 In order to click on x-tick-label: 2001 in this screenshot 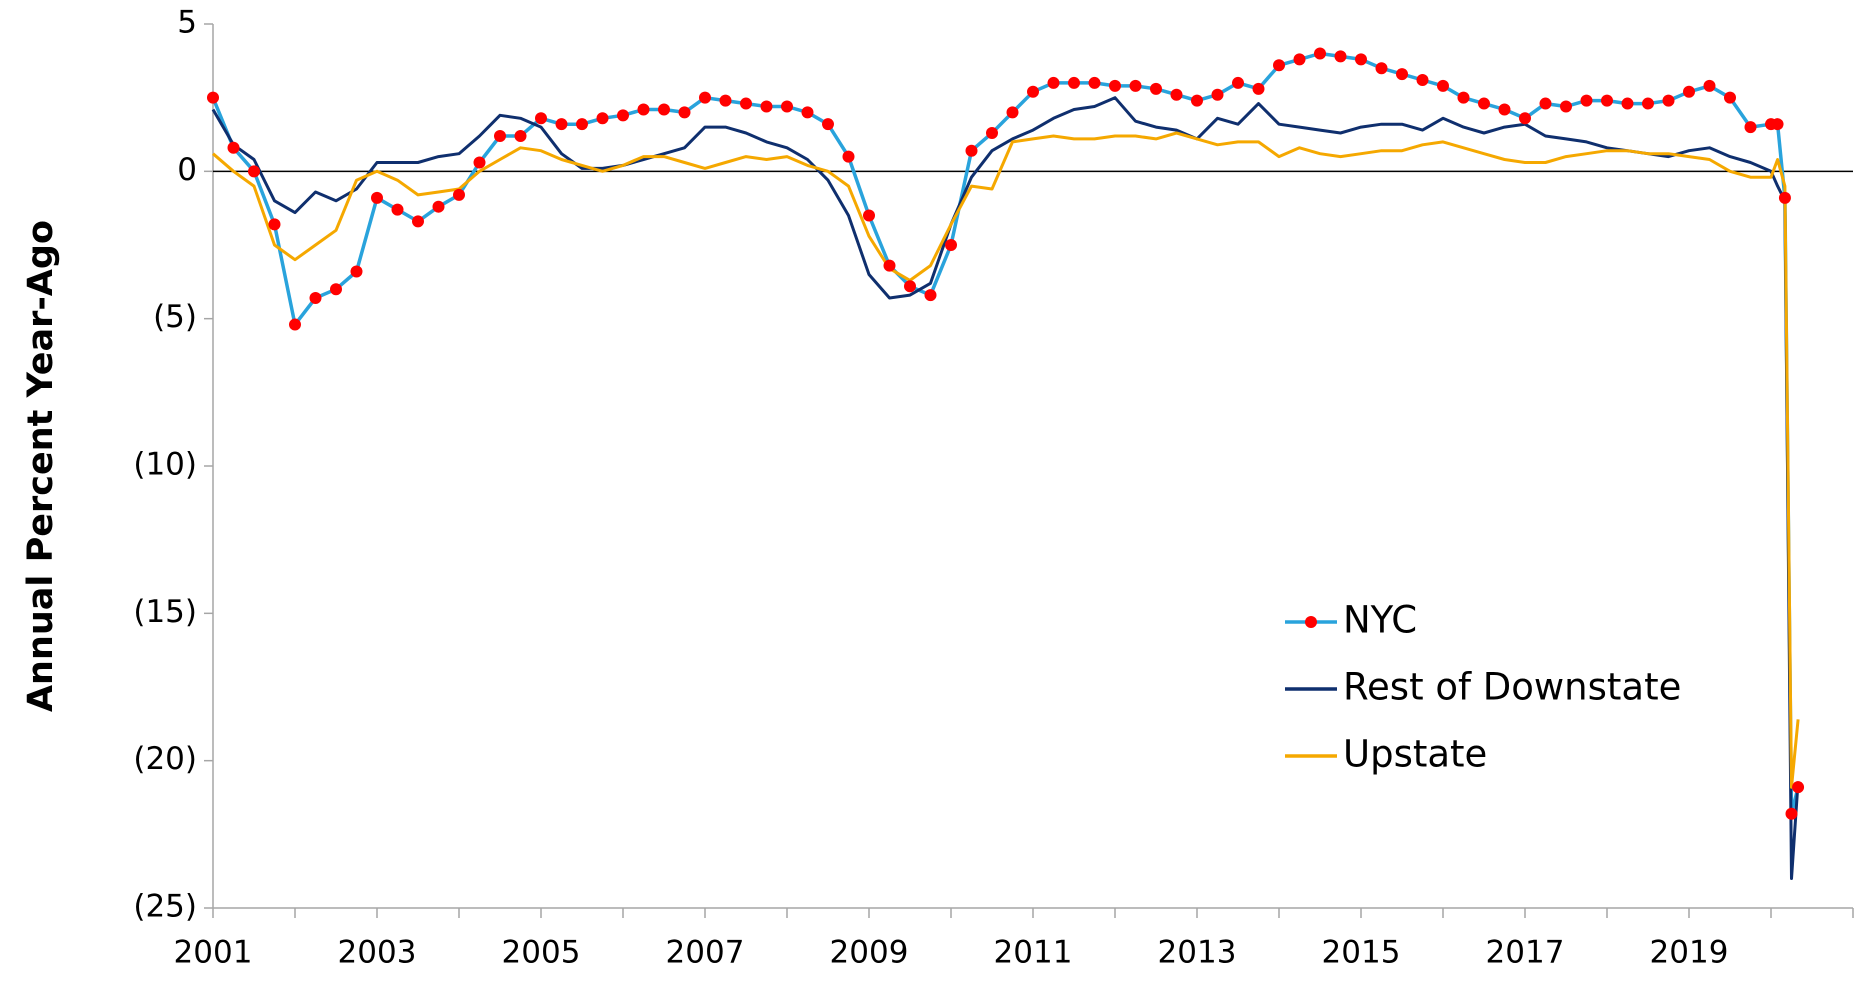, I will do `click(213, 953)`.